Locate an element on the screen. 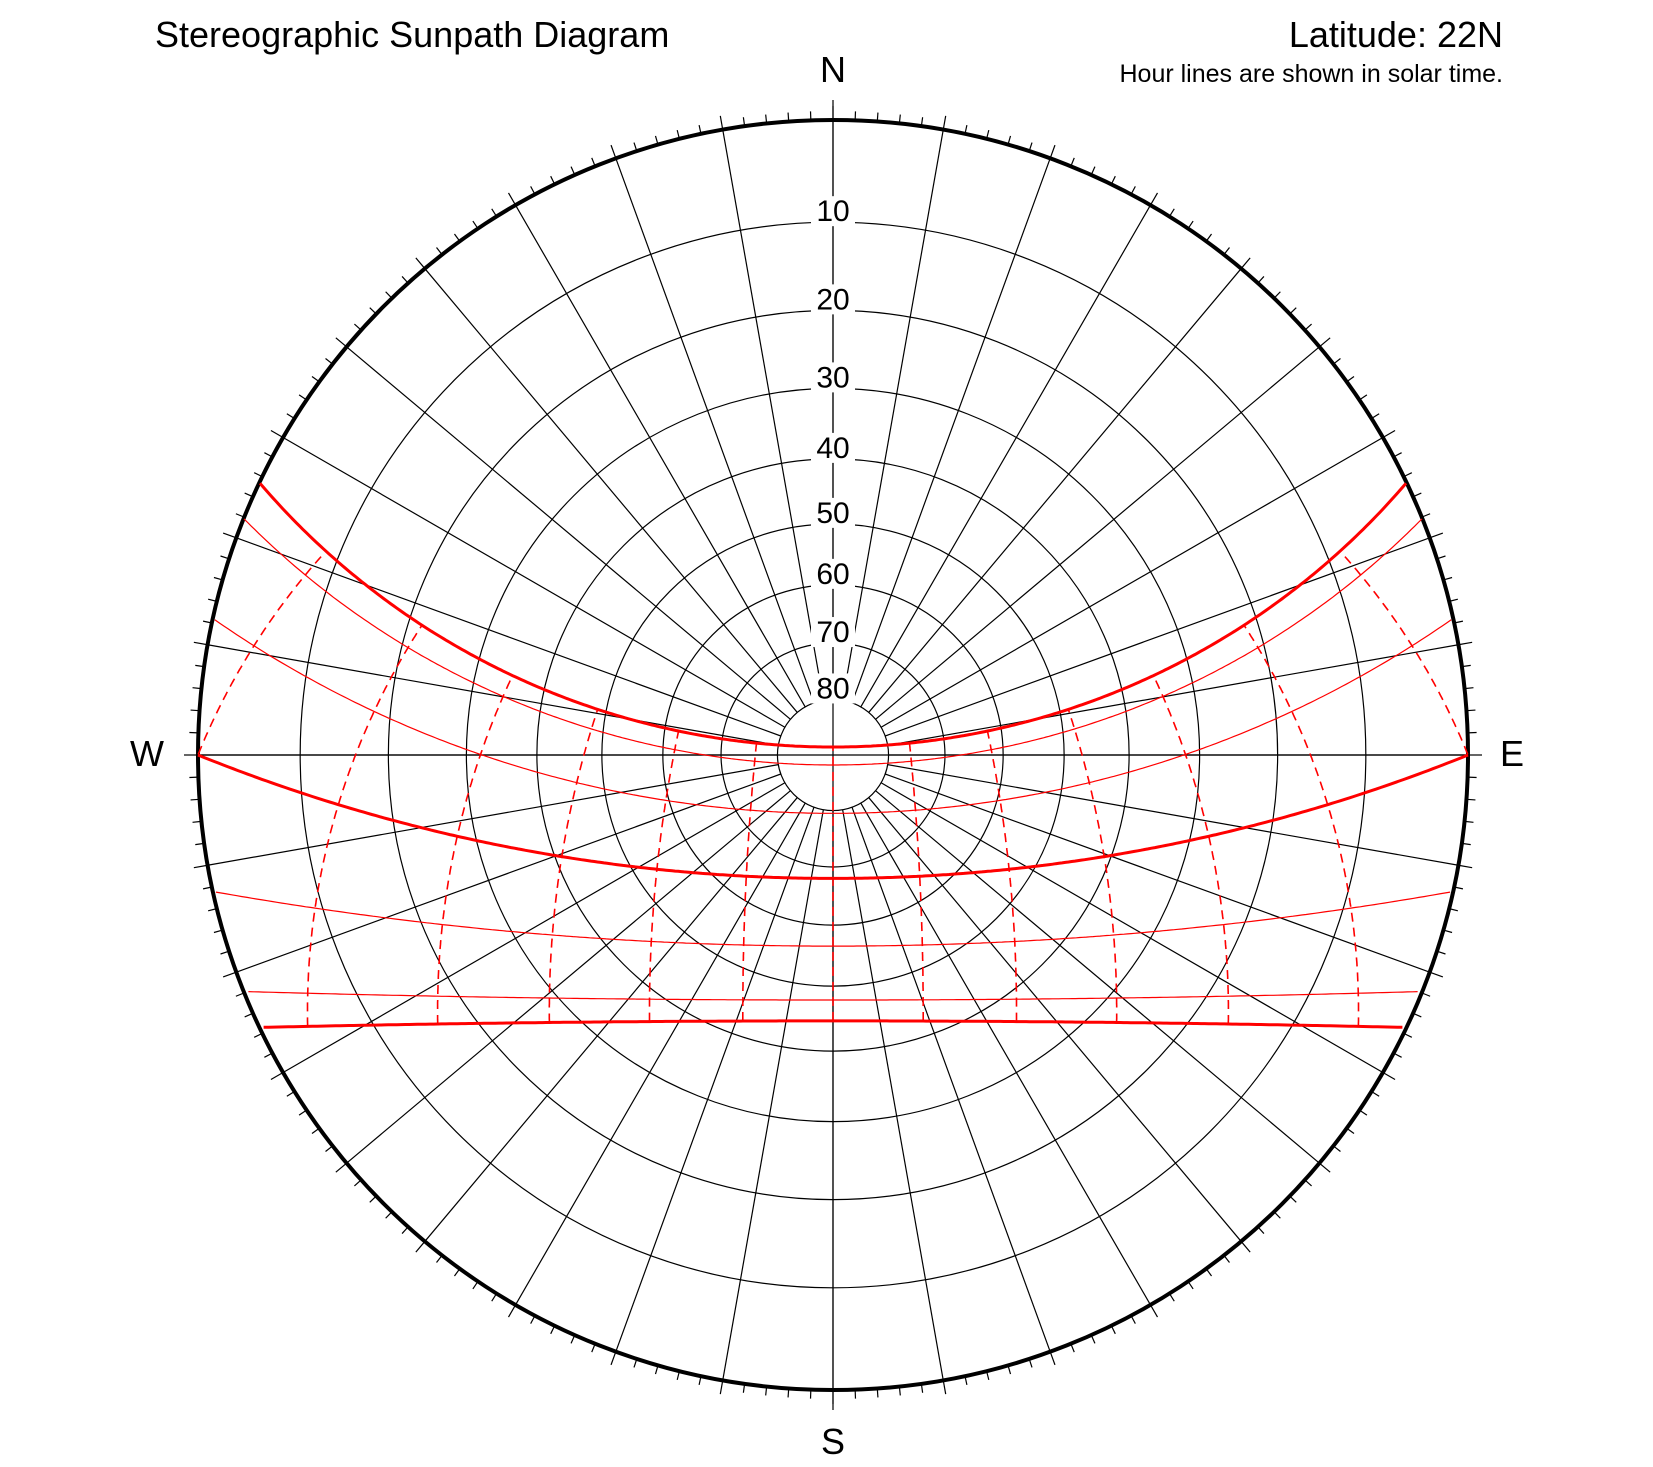 This screenshot has width=1653, height=1467. north-label: N is located at coordinates (833, 69).